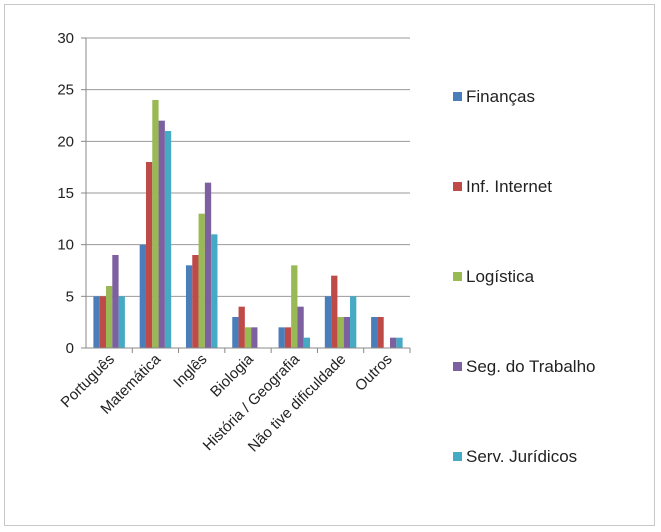 This screenshot has height=532, width=661. I want to click on y-tick-labels: 0 5 10 15 20 25 30, so click(65, 193).